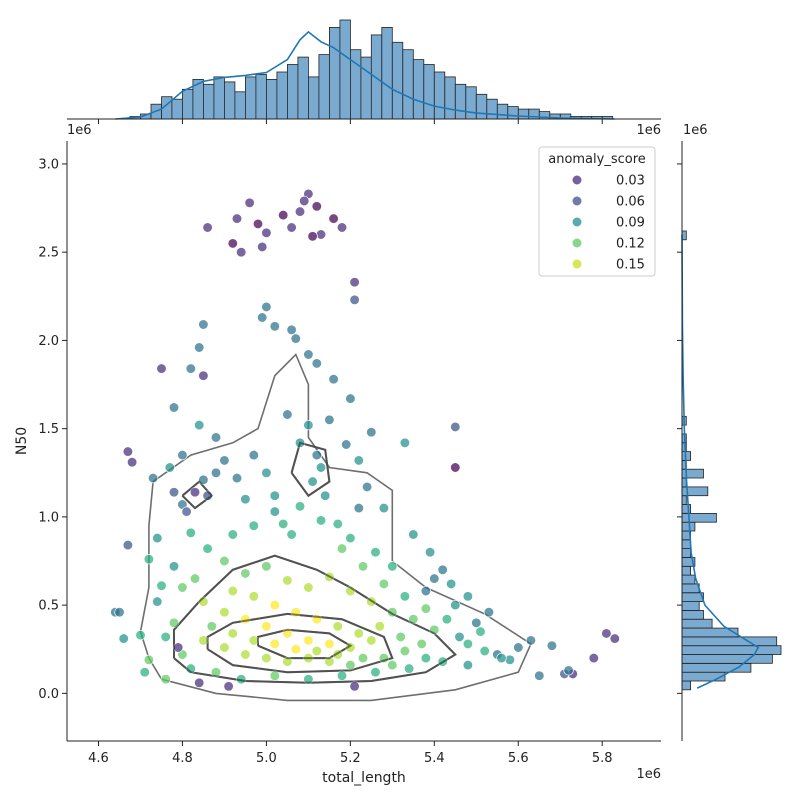  Describe the element at coordinates (630, 265) in the screenshot. I see `legend-label-4: 0.15` at that location.